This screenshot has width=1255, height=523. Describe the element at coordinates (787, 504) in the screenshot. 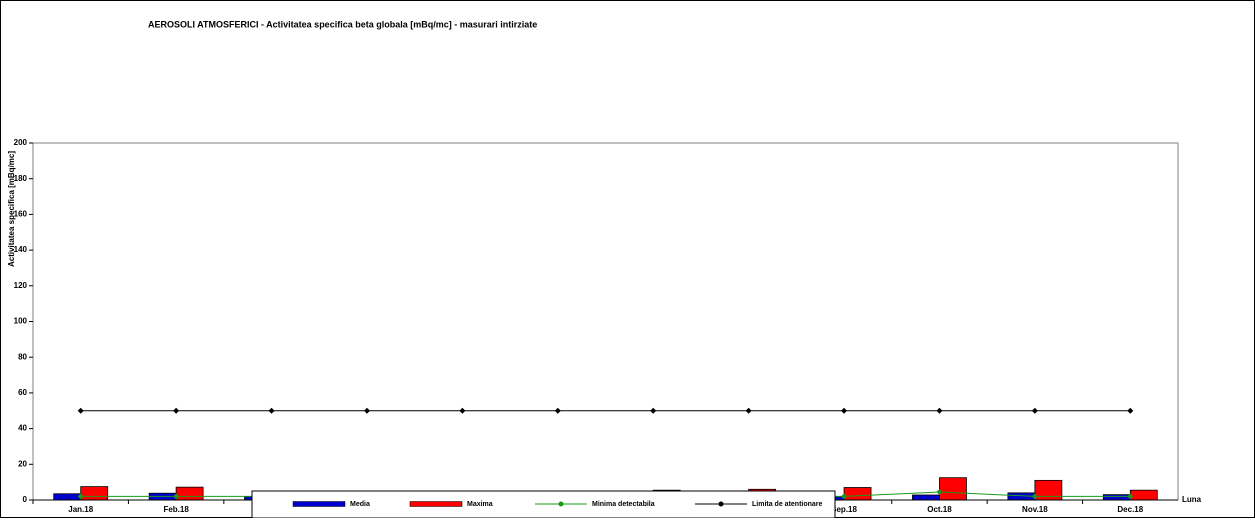

I see `legend-label: Limita de atentionare` at that location.